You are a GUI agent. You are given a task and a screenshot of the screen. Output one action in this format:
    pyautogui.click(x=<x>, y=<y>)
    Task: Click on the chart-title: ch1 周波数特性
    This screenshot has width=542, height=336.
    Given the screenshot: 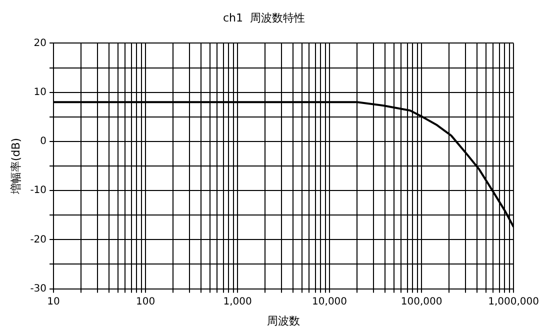 What is the action you would take?
    pyautogui.click(x=264, y=17)
    